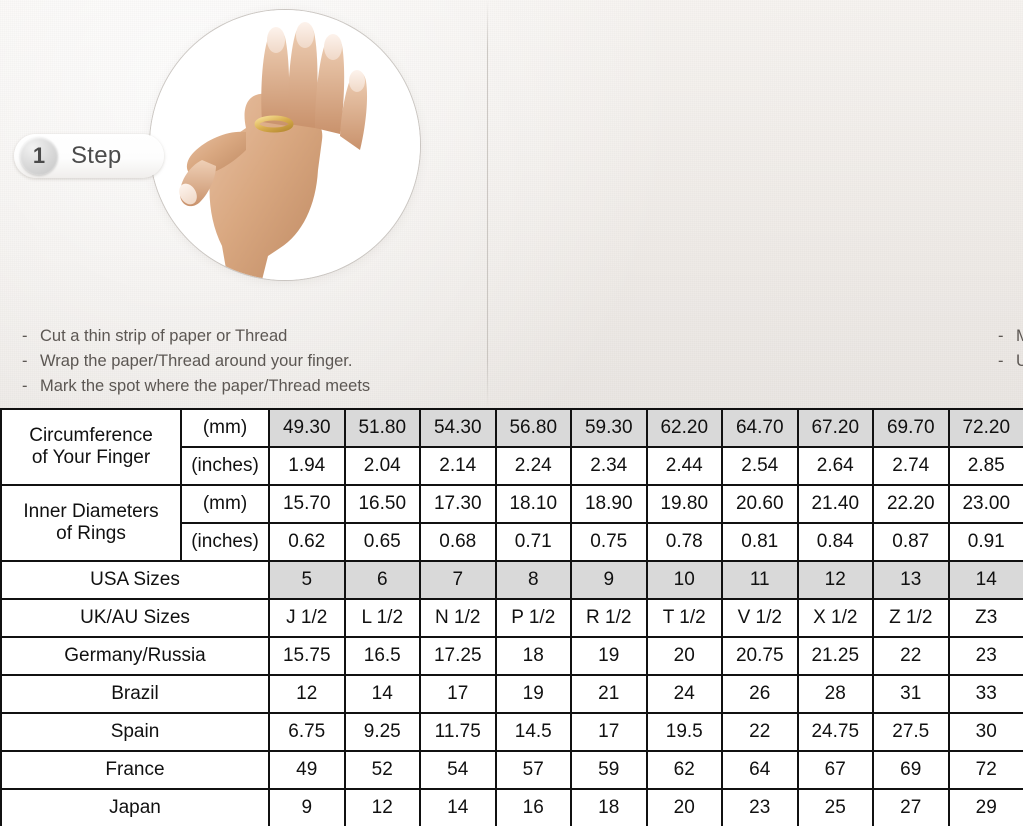  I want to click on table-cell: 11.75, so click(458, 732).